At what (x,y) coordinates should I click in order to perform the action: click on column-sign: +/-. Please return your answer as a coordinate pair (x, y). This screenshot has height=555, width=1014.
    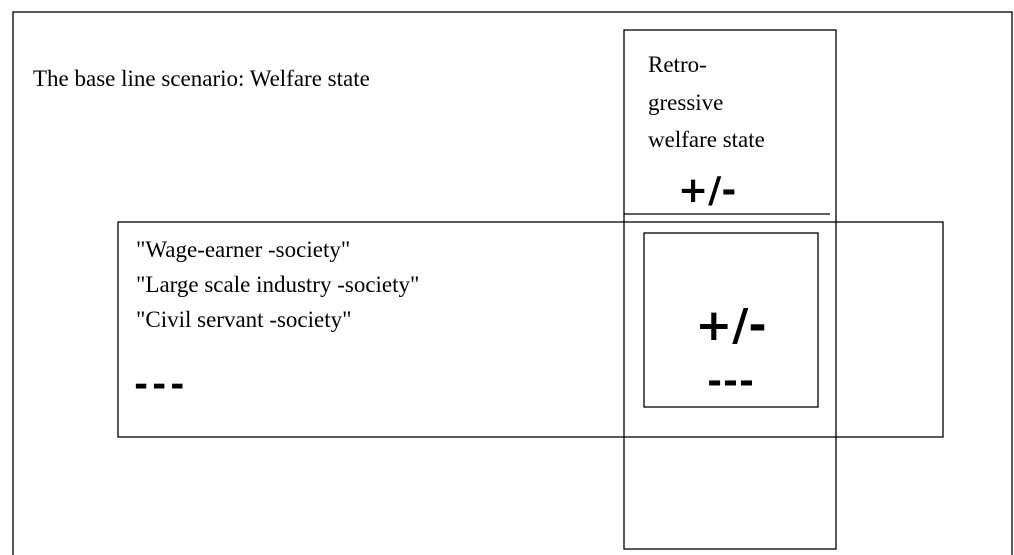
    Looking at the image, I should click on (707, 190).